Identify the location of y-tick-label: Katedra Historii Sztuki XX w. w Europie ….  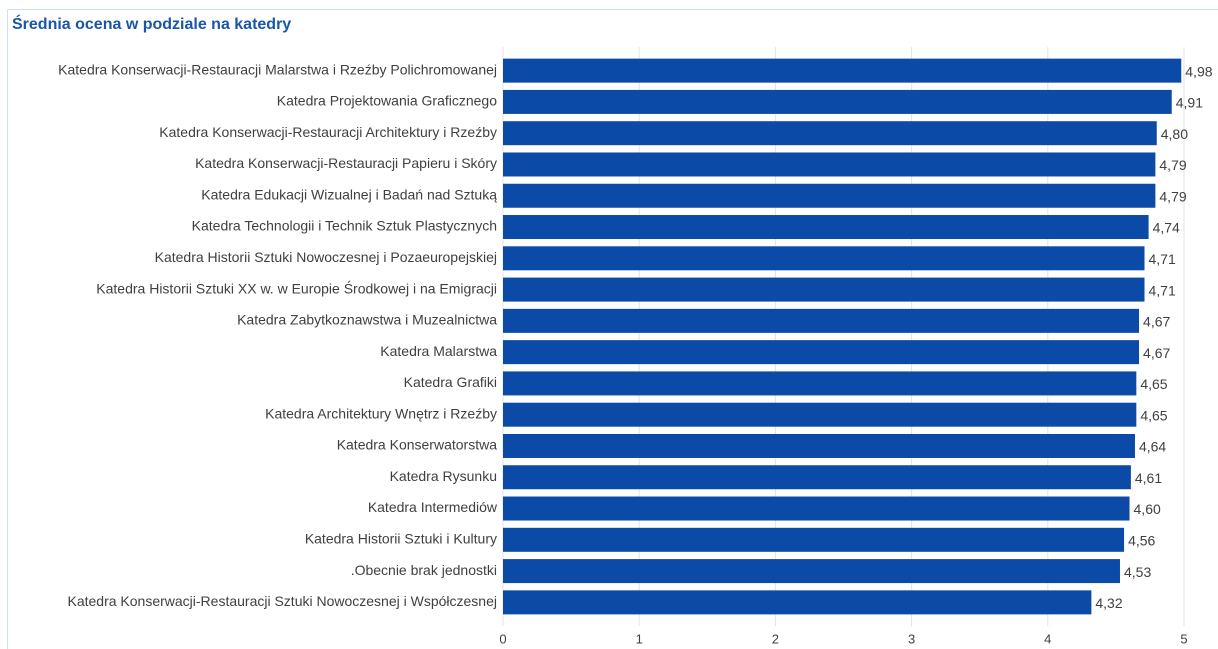
(296, 287).